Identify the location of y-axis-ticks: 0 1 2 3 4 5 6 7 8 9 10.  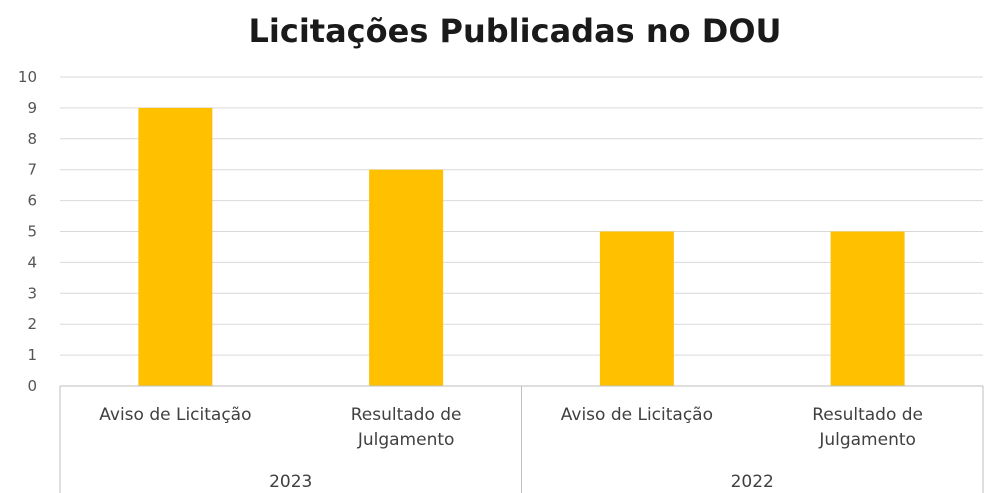
(27, 231).